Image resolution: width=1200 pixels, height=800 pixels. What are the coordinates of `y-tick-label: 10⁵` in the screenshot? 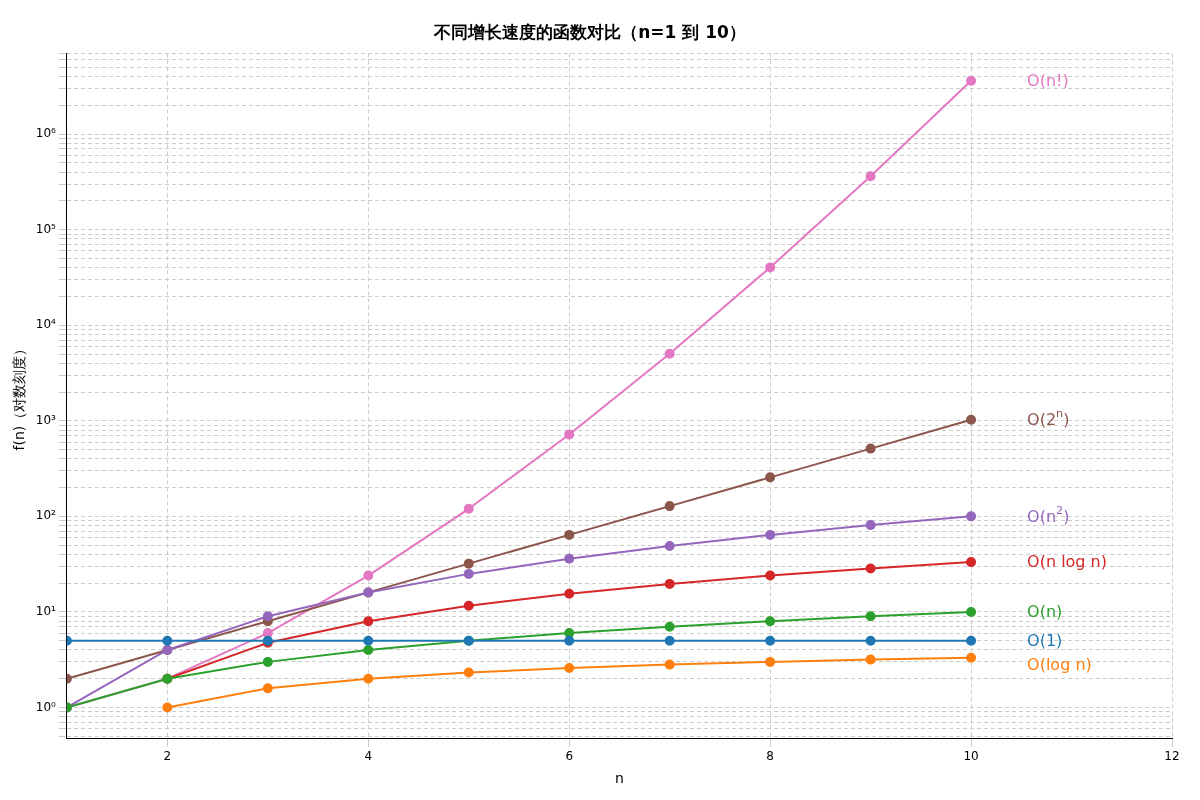 It's located at (46, 228).